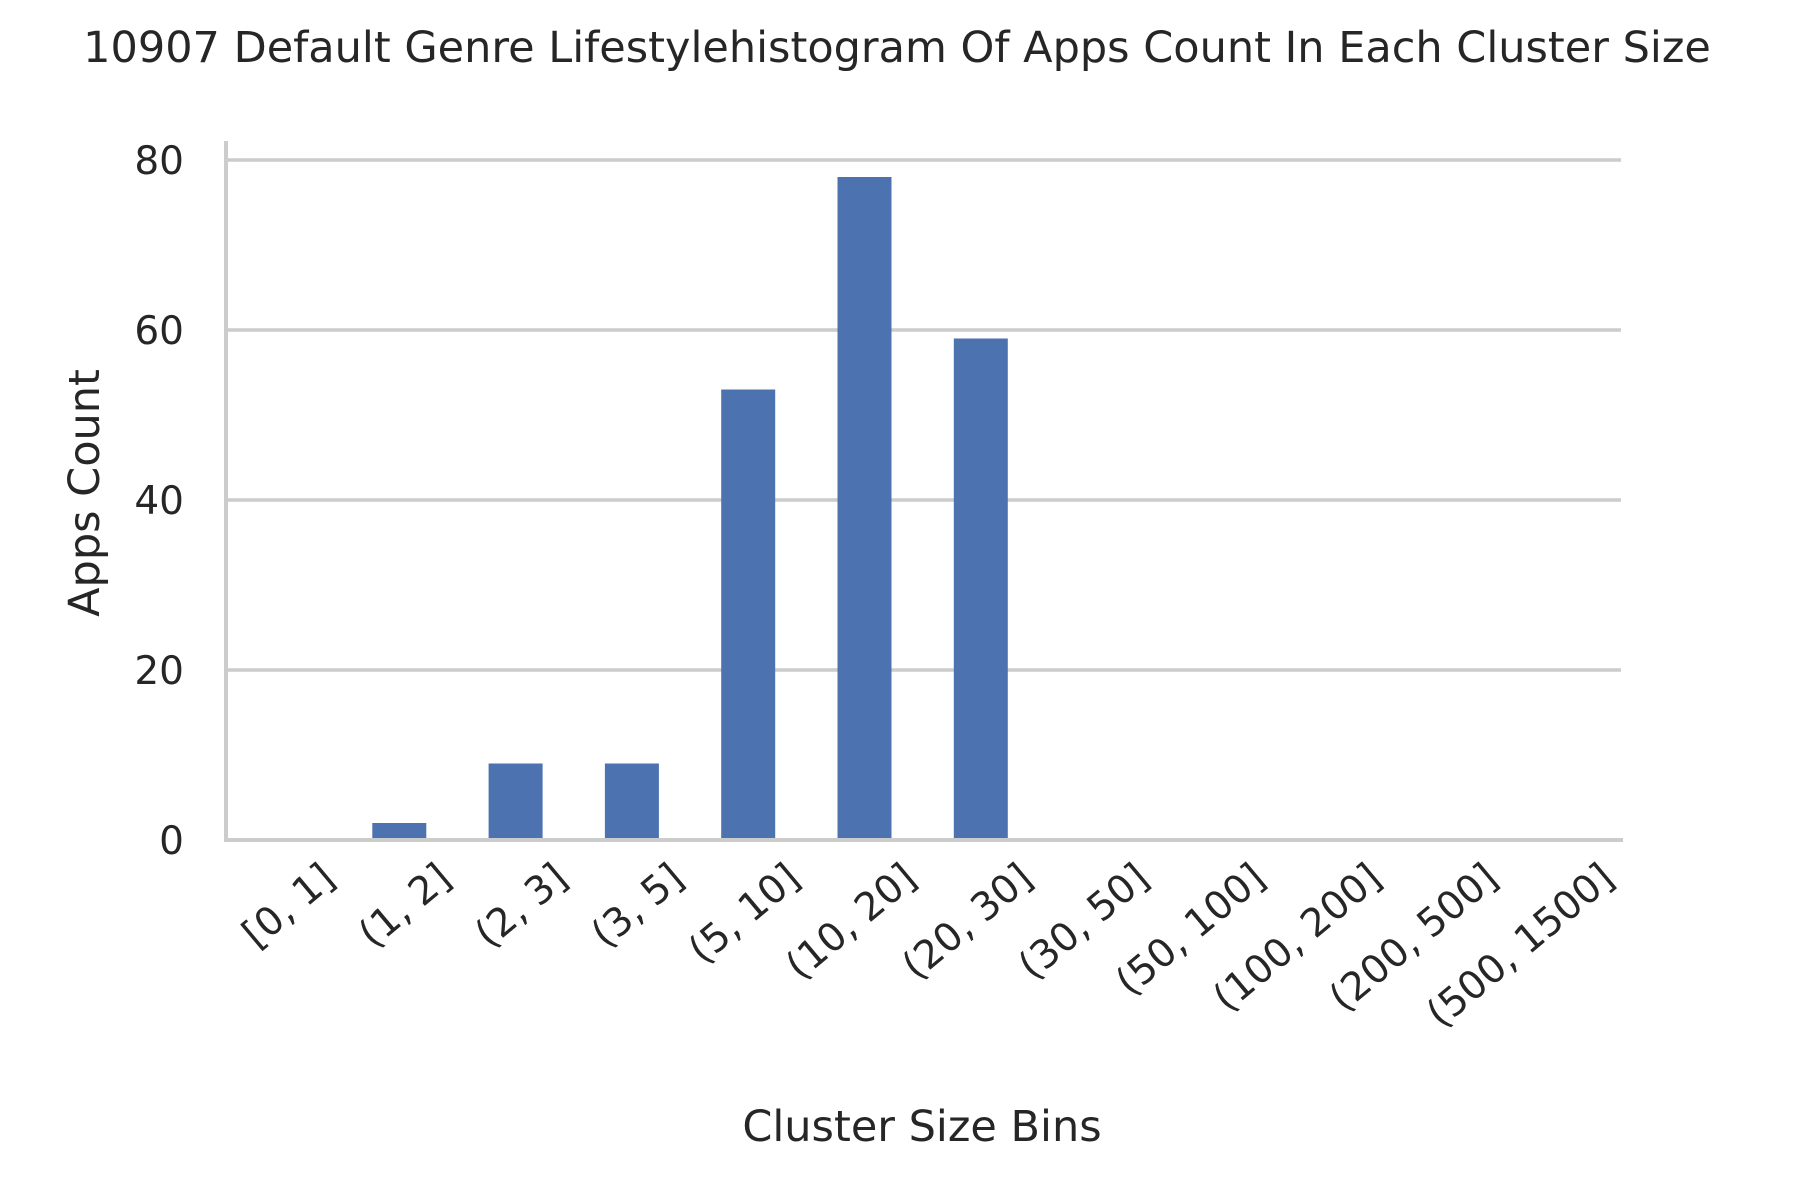  I want to click on y-tick-labels: 0 20 40 60 80, so click(159, 501).